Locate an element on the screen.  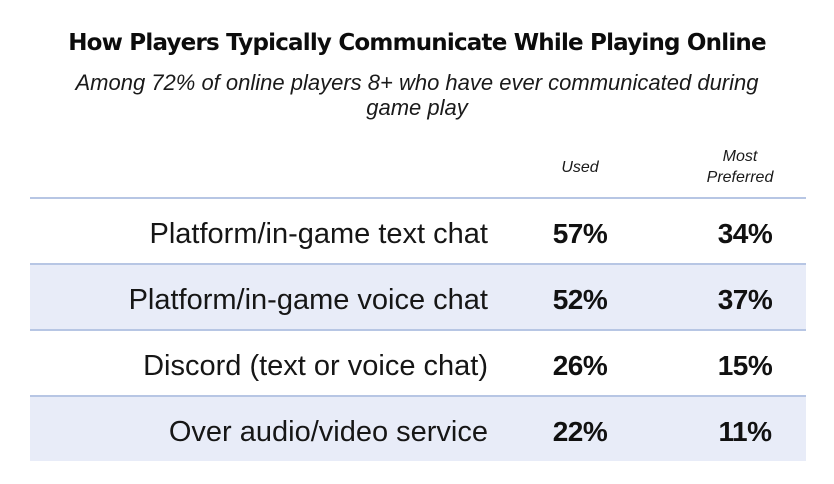
row-label: Over audio/video service is located at coordinates (328, 432).